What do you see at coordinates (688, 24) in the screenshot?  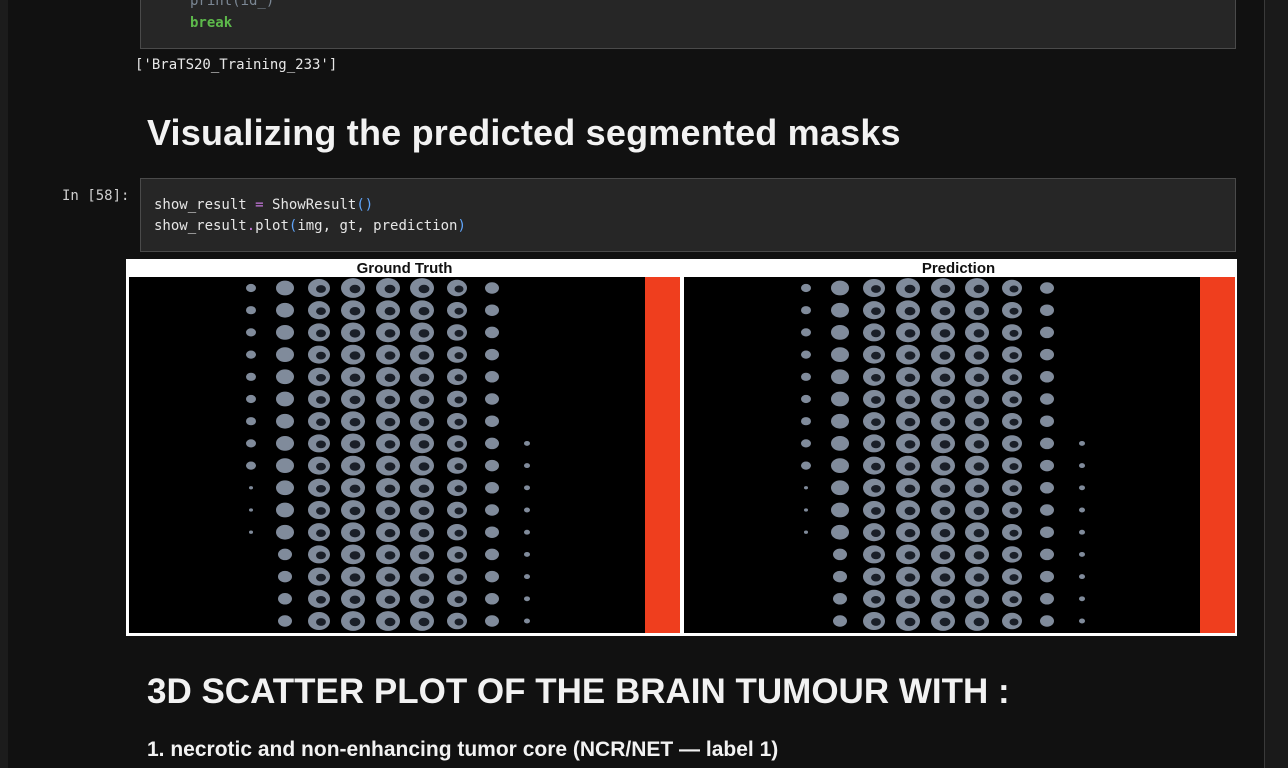 I see `code-cell-top: print(id_) break` at bounding box center [688, 24].